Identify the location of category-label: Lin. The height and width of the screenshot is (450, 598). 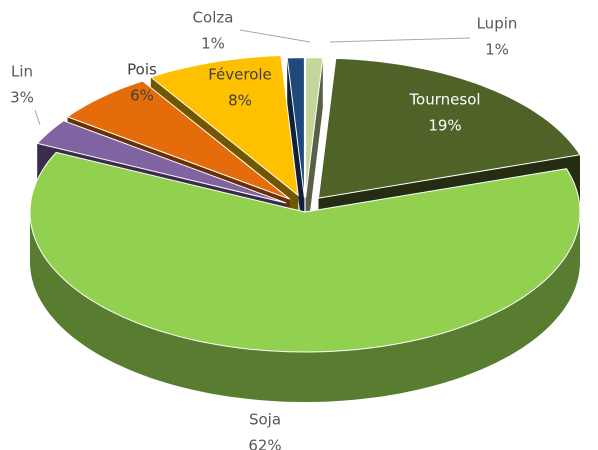
(22, 72).